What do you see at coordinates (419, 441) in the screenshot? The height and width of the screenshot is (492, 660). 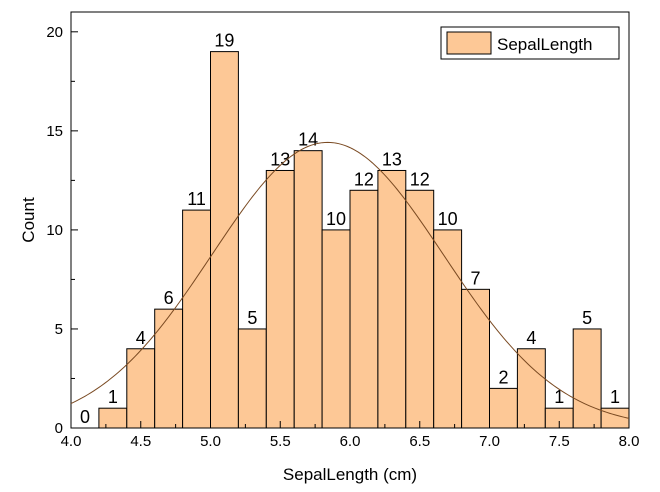 I see `x-tick-label: 6.5` at bounding box center [419, 441].